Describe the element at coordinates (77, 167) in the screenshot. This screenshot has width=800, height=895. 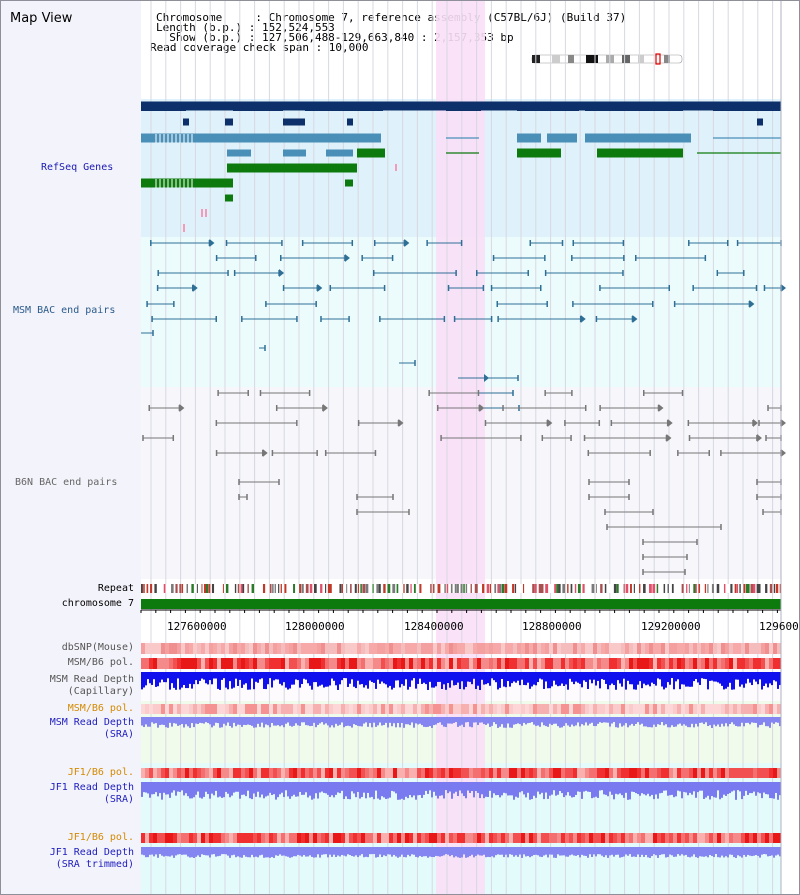
I see `track-label-refseq: RefSeq Genes` at that location.